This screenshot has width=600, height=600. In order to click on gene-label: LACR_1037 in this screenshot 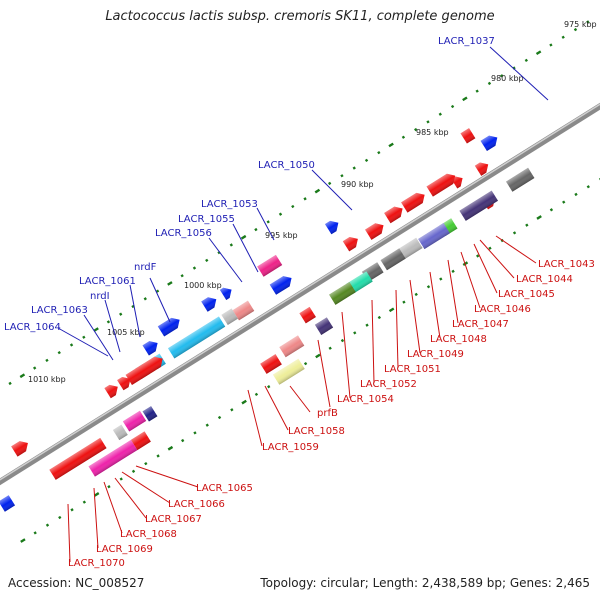, I will do `click(466, 41)`.